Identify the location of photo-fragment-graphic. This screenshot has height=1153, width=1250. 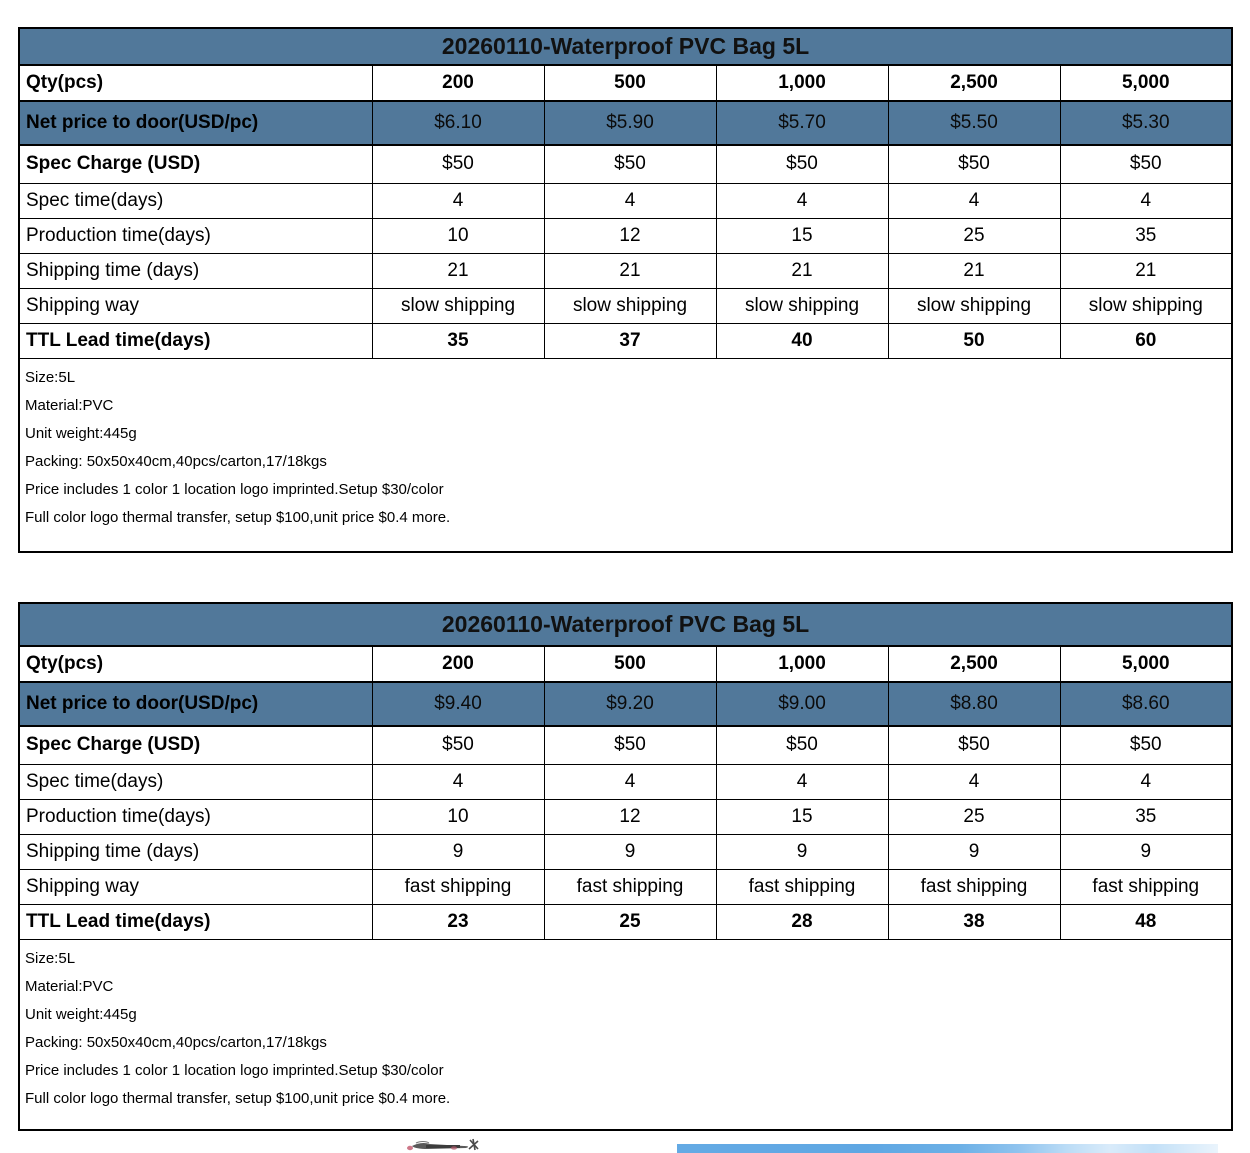
(443, 1144).